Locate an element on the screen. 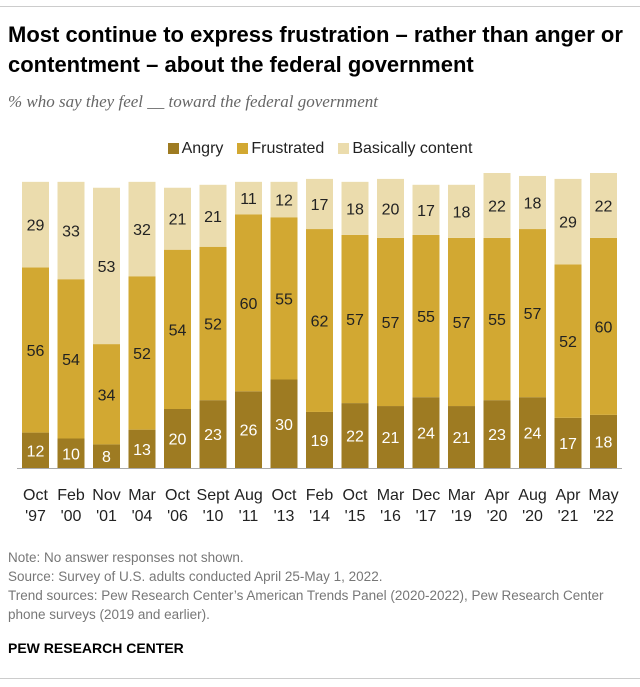 This screenshot has height=687, width=640. x-tick-label: '16 is located at coordinates (390, 516).